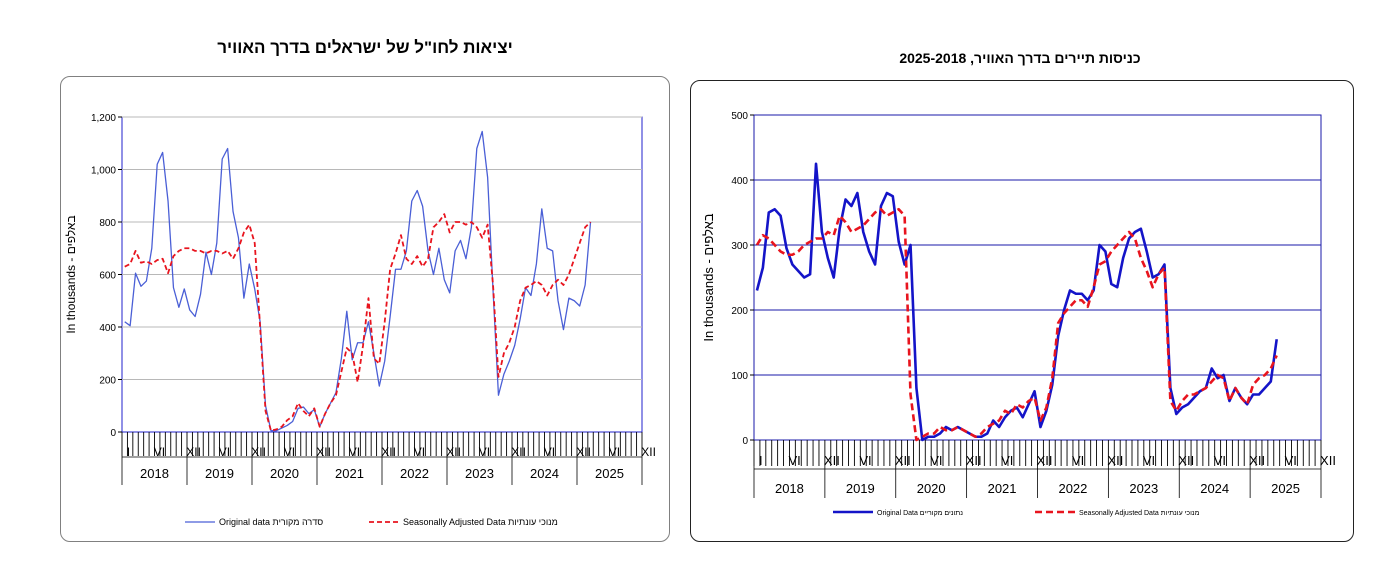  What do you see at coordinates (479, 473) in the screenshot?
I see `left-year-label: 2023` at bounding box center [479, 473].